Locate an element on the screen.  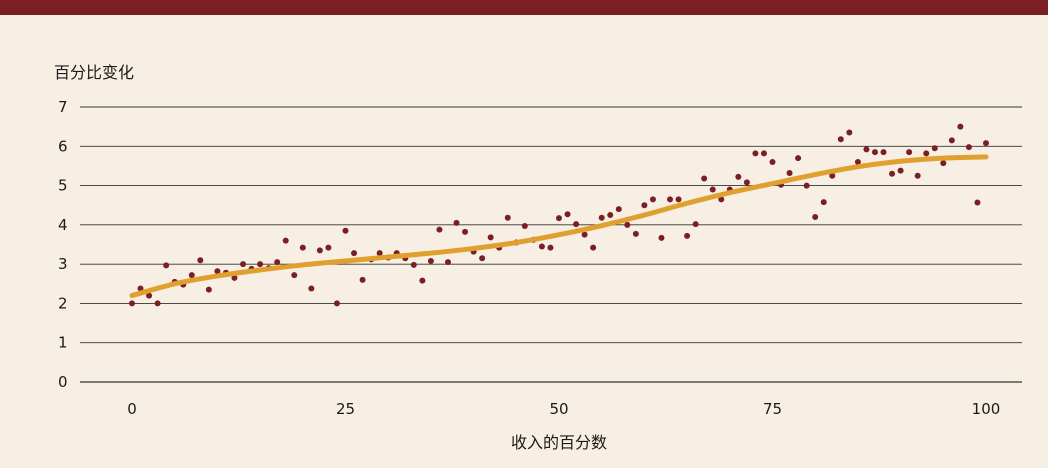
y-tick-label-4: 4 is located at coordinates (63, 225).